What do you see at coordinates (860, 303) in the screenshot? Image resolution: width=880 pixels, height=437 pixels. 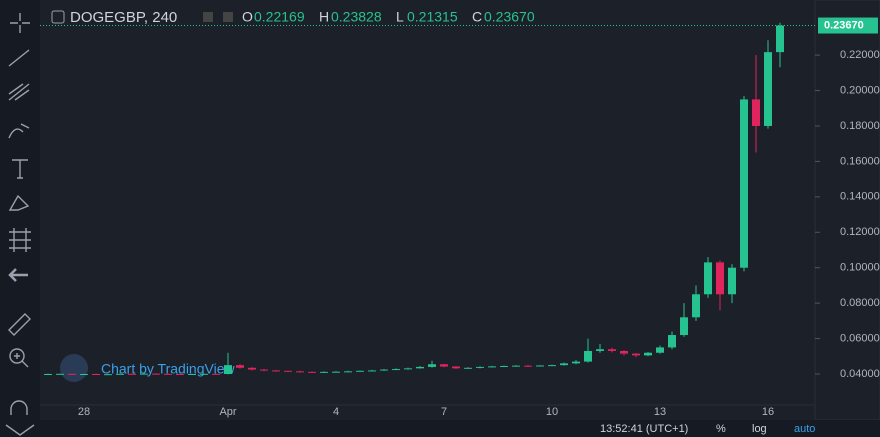 I see `y-tick-label: 0.08000` at bounding box center [860, 303].